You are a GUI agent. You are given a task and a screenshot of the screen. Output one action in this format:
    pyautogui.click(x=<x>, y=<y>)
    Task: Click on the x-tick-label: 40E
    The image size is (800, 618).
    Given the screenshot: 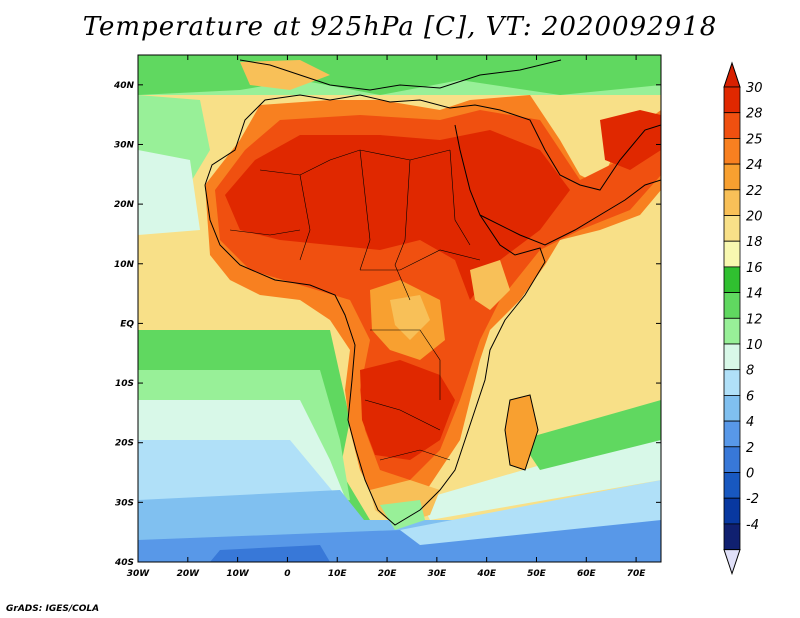 What is the action you would take?
    pyautogui.click(x=486, y=574)
    